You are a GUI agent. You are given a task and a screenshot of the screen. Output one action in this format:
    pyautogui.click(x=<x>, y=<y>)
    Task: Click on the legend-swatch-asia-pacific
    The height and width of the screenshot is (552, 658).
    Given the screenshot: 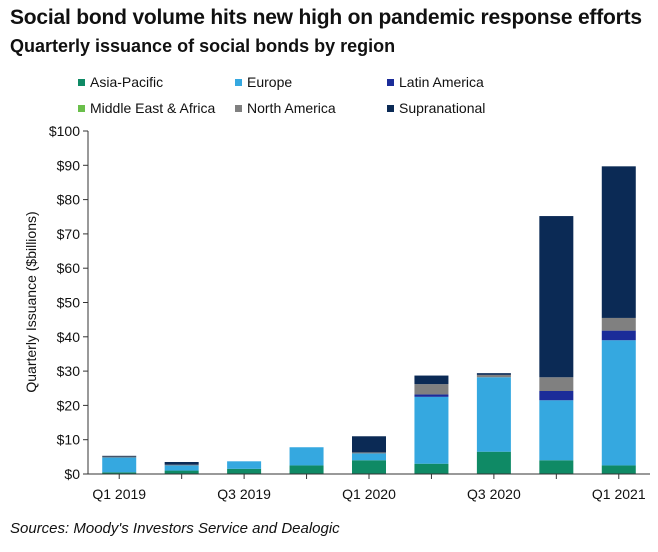 What is the action you would take?
    pyautogui.click(x=81, y=82)
    